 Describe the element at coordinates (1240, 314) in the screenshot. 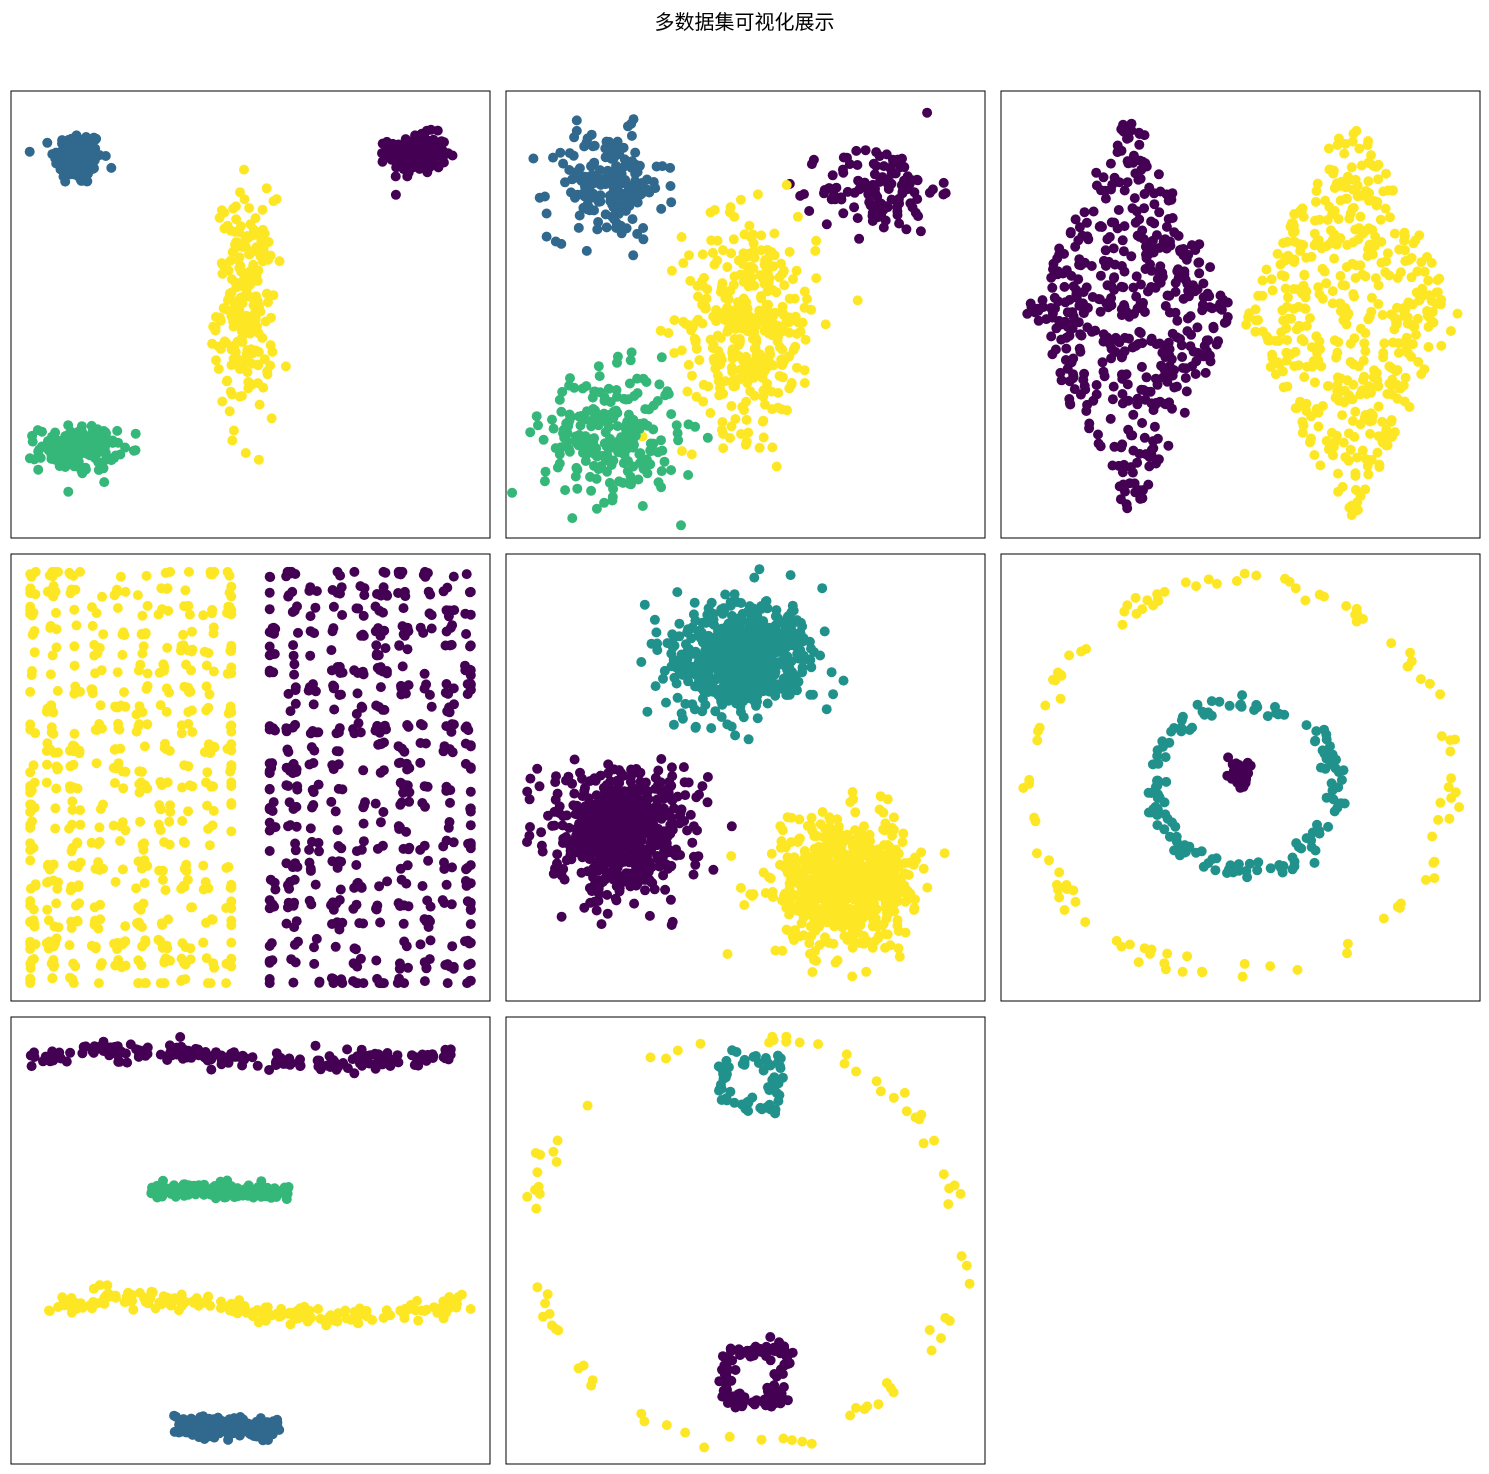

I see `subplot-frame` at that location.